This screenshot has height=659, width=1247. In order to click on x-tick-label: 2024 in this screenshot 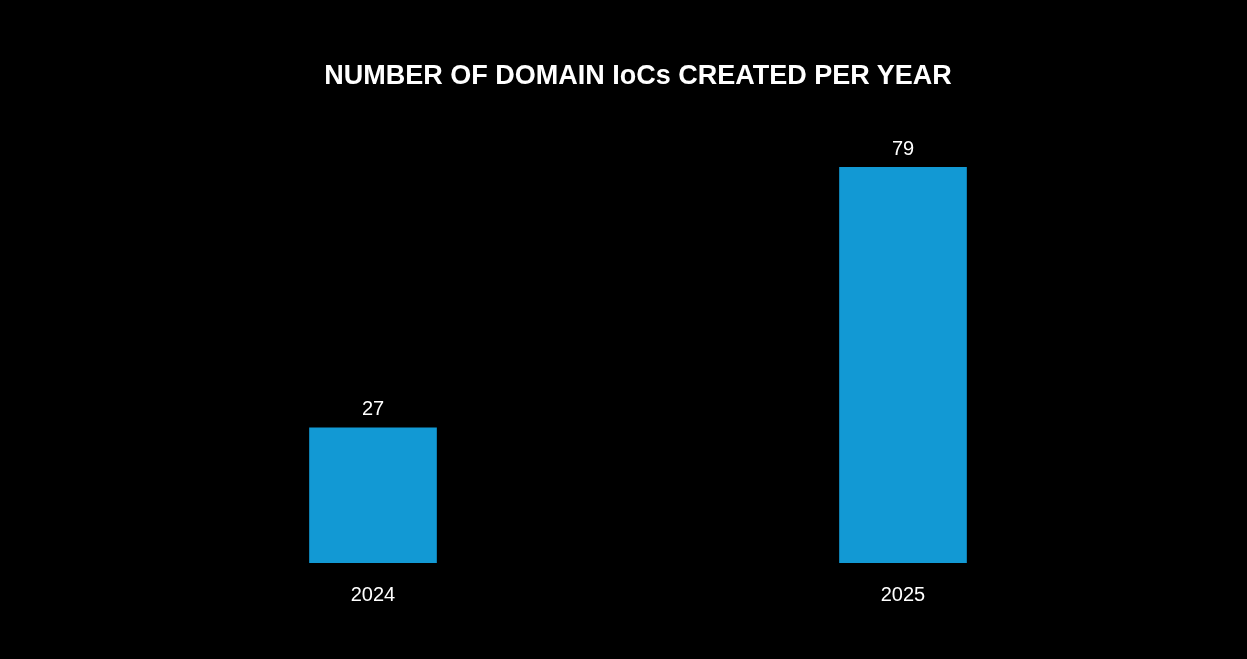, I will do `click(373, 593)`.